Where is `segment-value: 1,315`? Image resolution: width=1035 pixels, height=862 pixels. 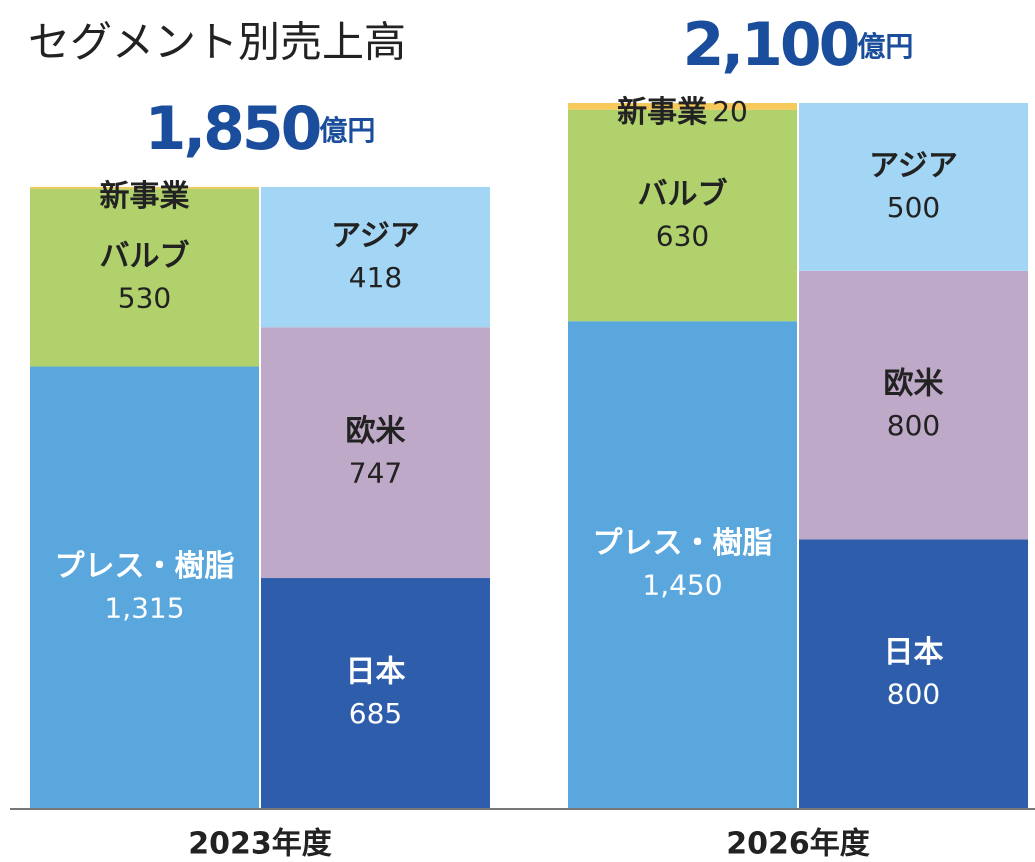
segment-value: 1,315 is located at coordinates (144, 607).